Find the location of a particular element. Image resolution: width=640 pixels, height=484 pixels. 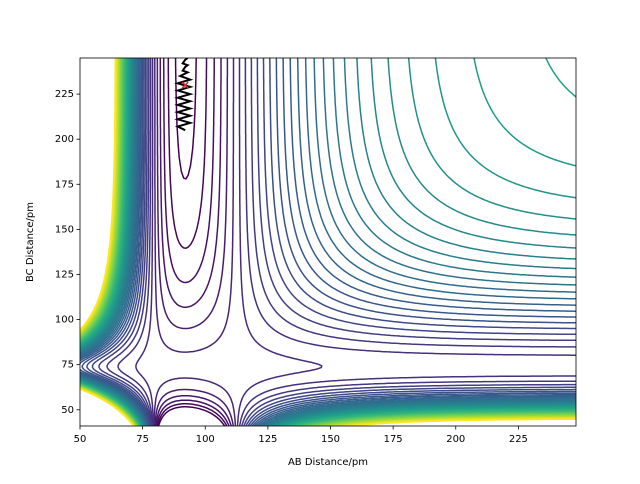

y-tick-label: 50 is located at coordinates (67, 410).